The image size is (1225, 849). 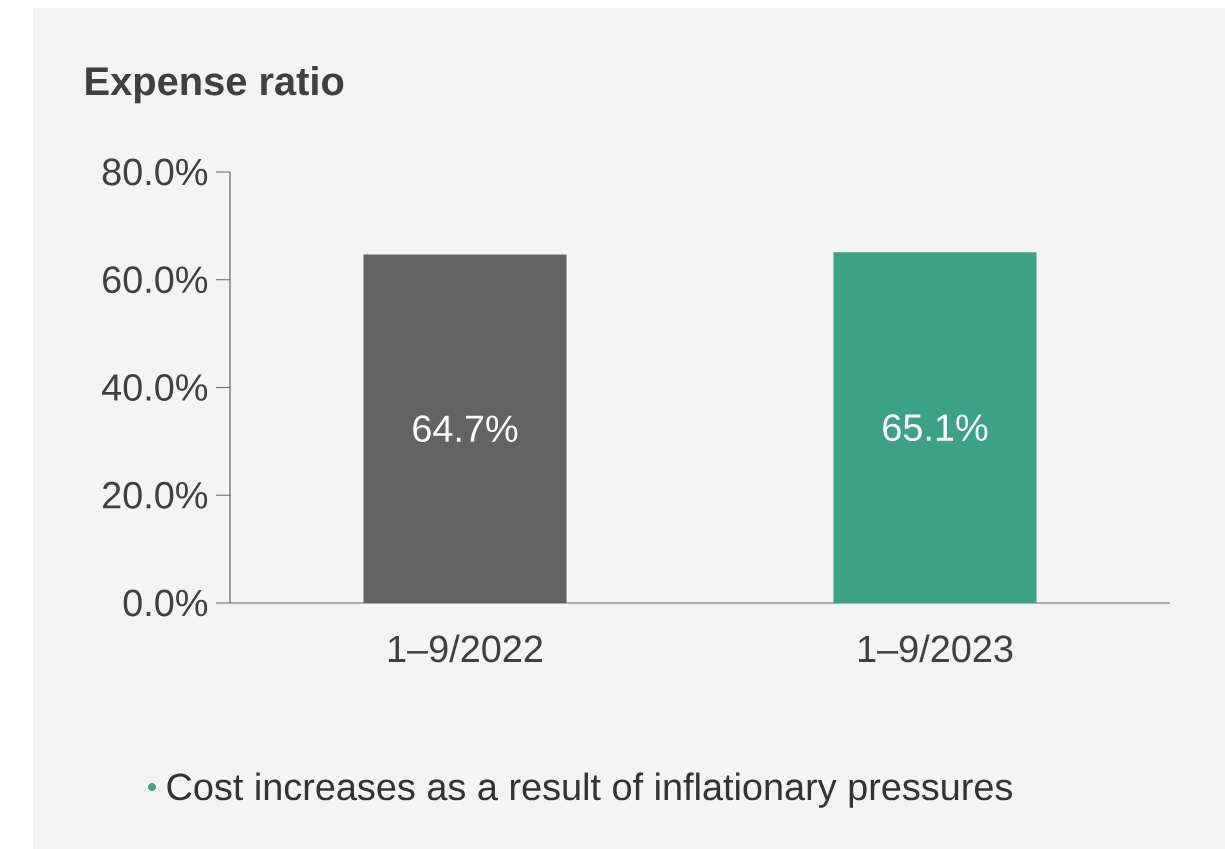 I want to click on y-tick-label: 80.0%, so click(x=155, y=172).